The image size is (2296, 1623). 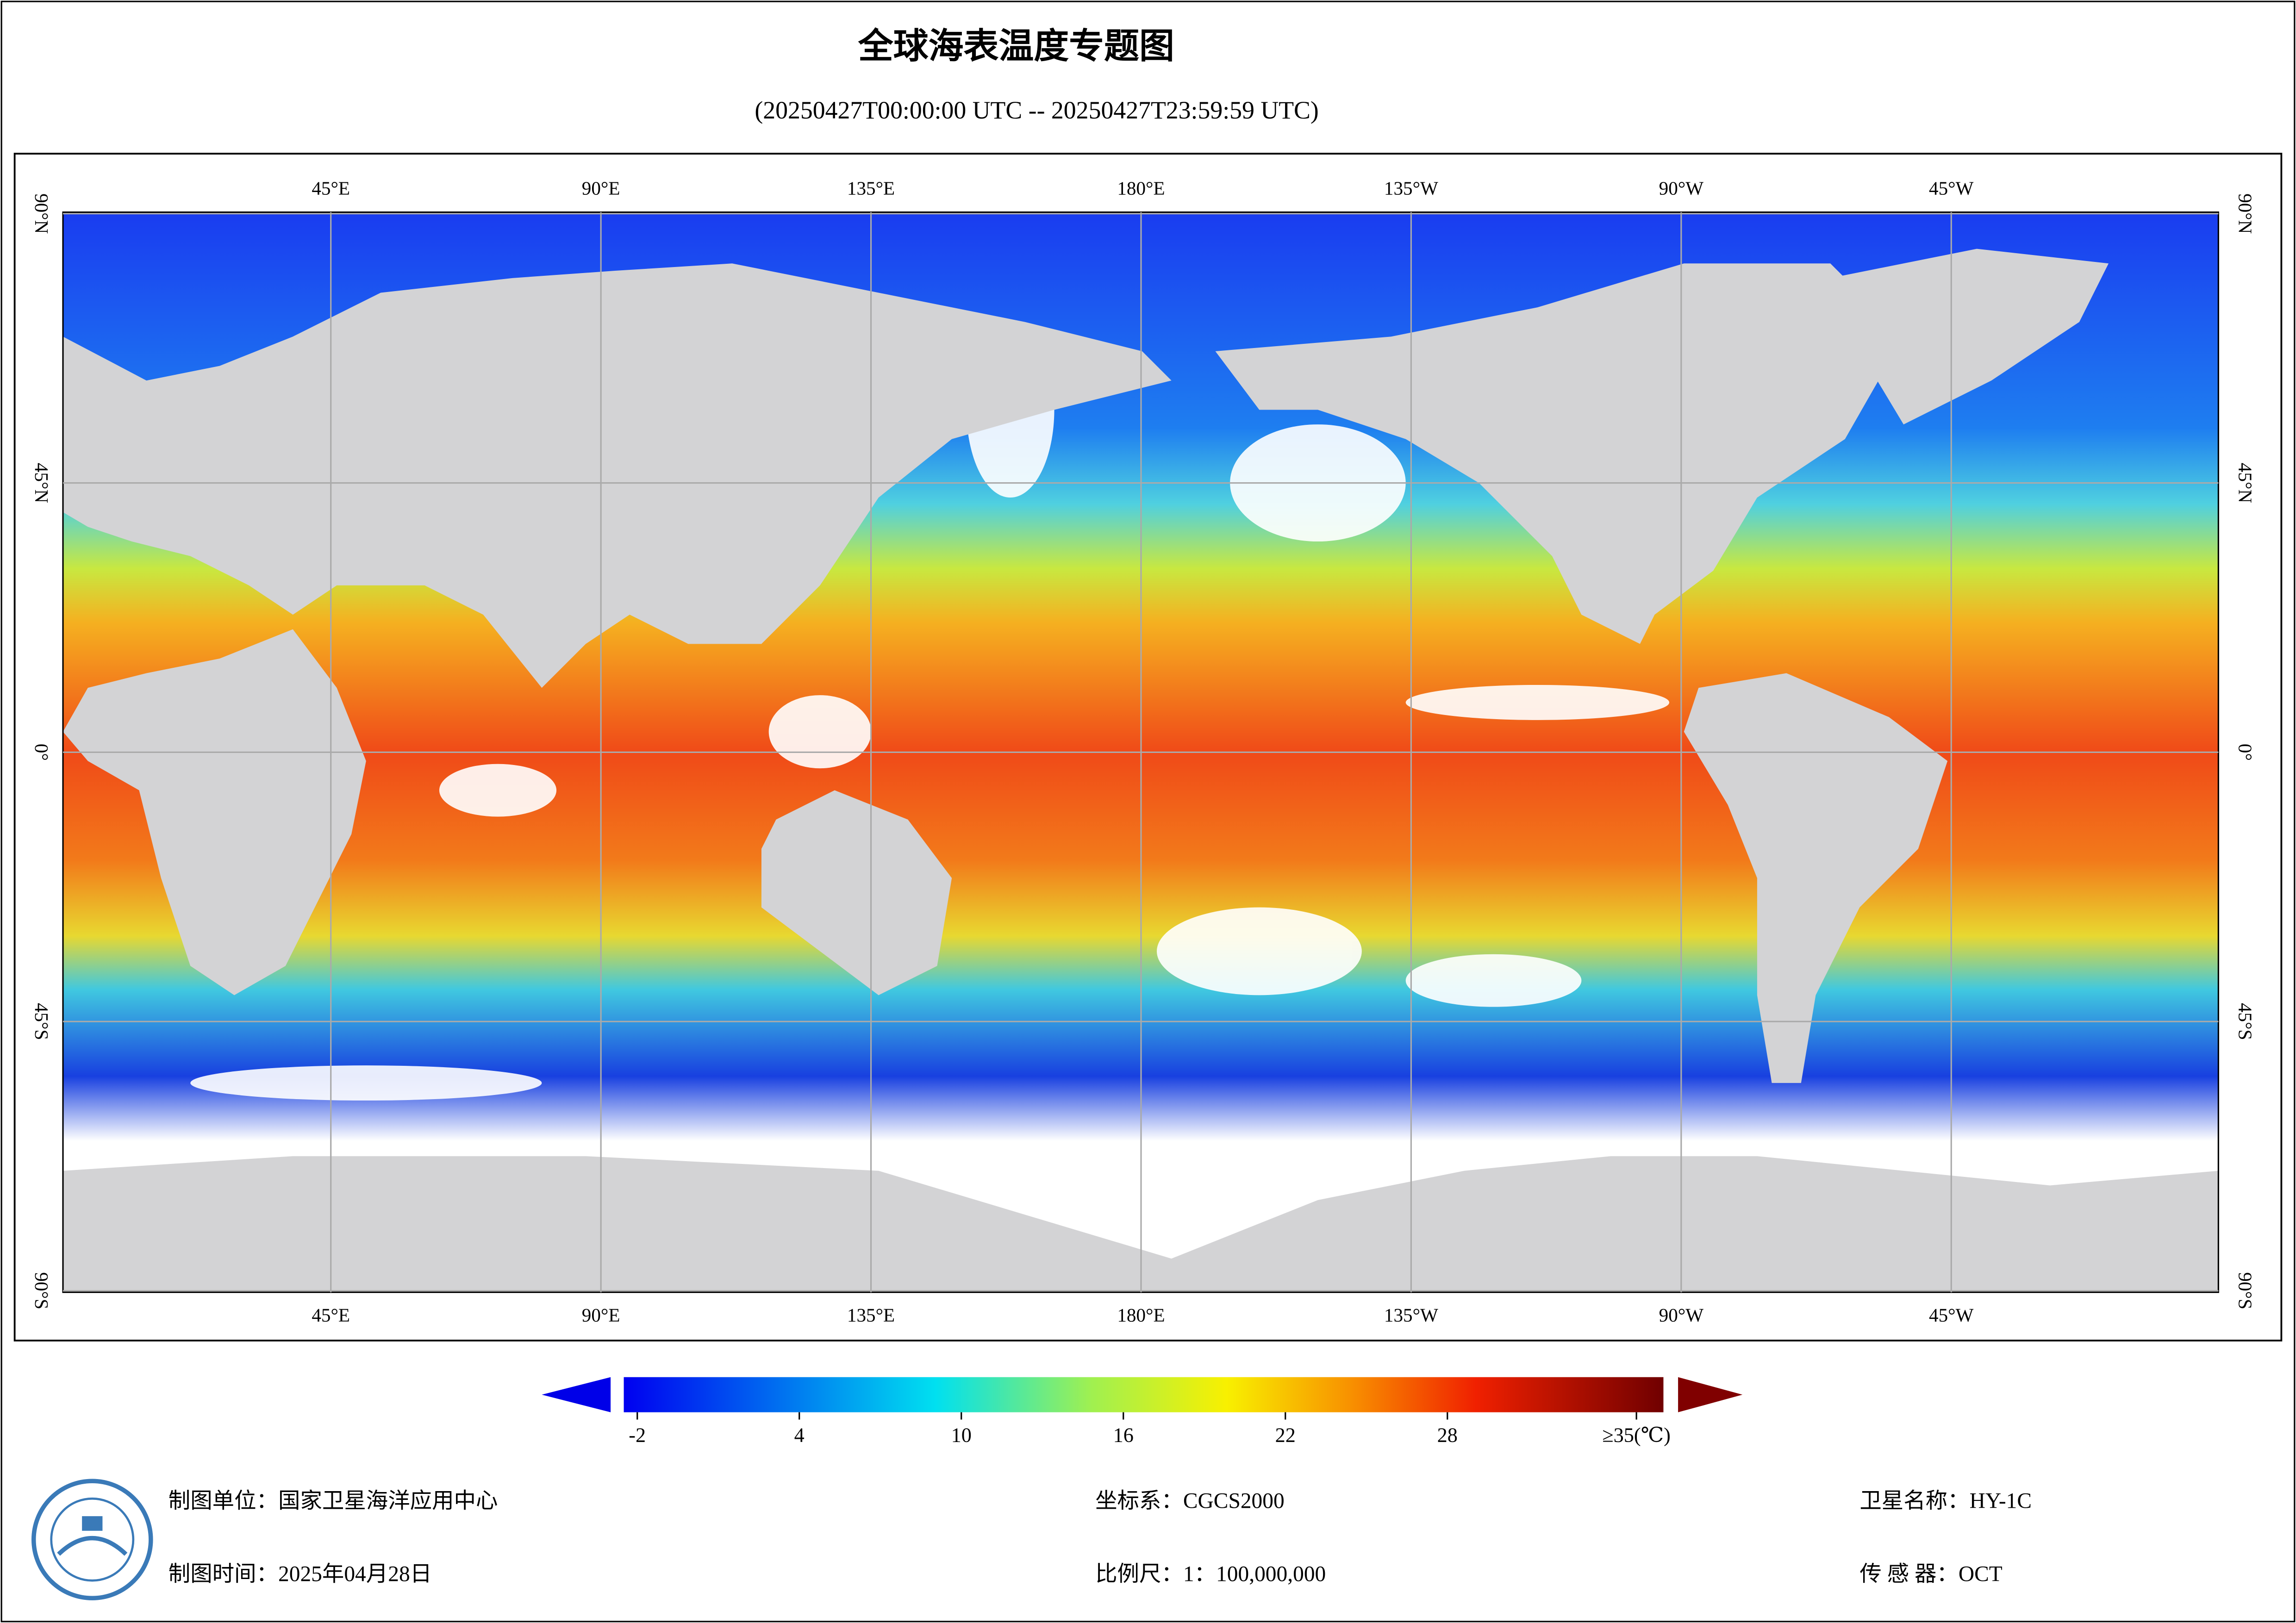 I want to click on lon-label-bottom: 135°W, so click(x=1411, y=1315).